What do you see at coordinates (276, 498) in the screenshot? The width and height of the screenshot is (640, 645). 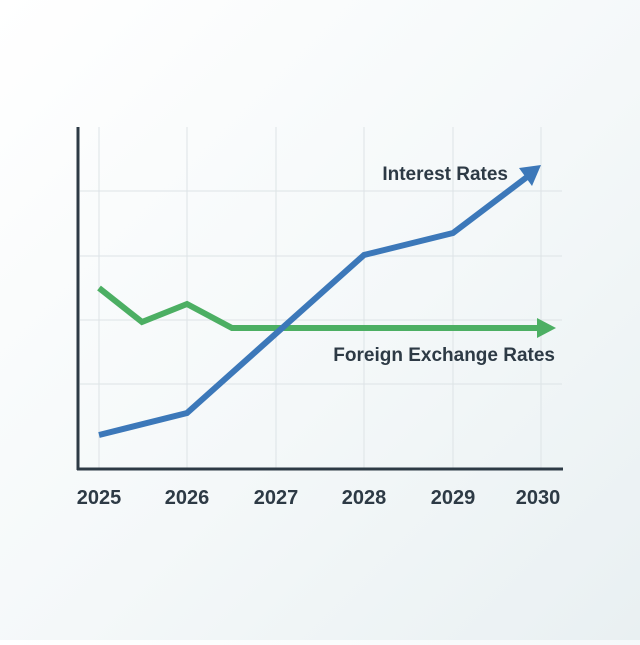 I see `x-tick-2027: 2027` at bounding box center [276, 498].